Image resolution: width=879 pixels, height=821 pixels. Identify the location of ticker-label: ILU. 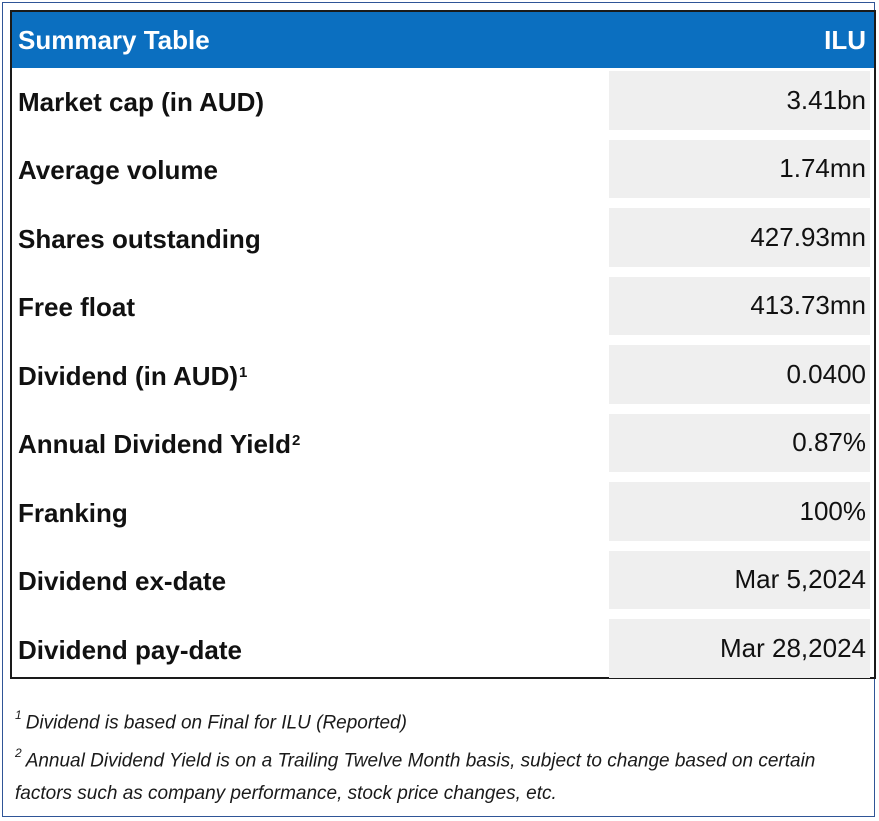
(845, 39).